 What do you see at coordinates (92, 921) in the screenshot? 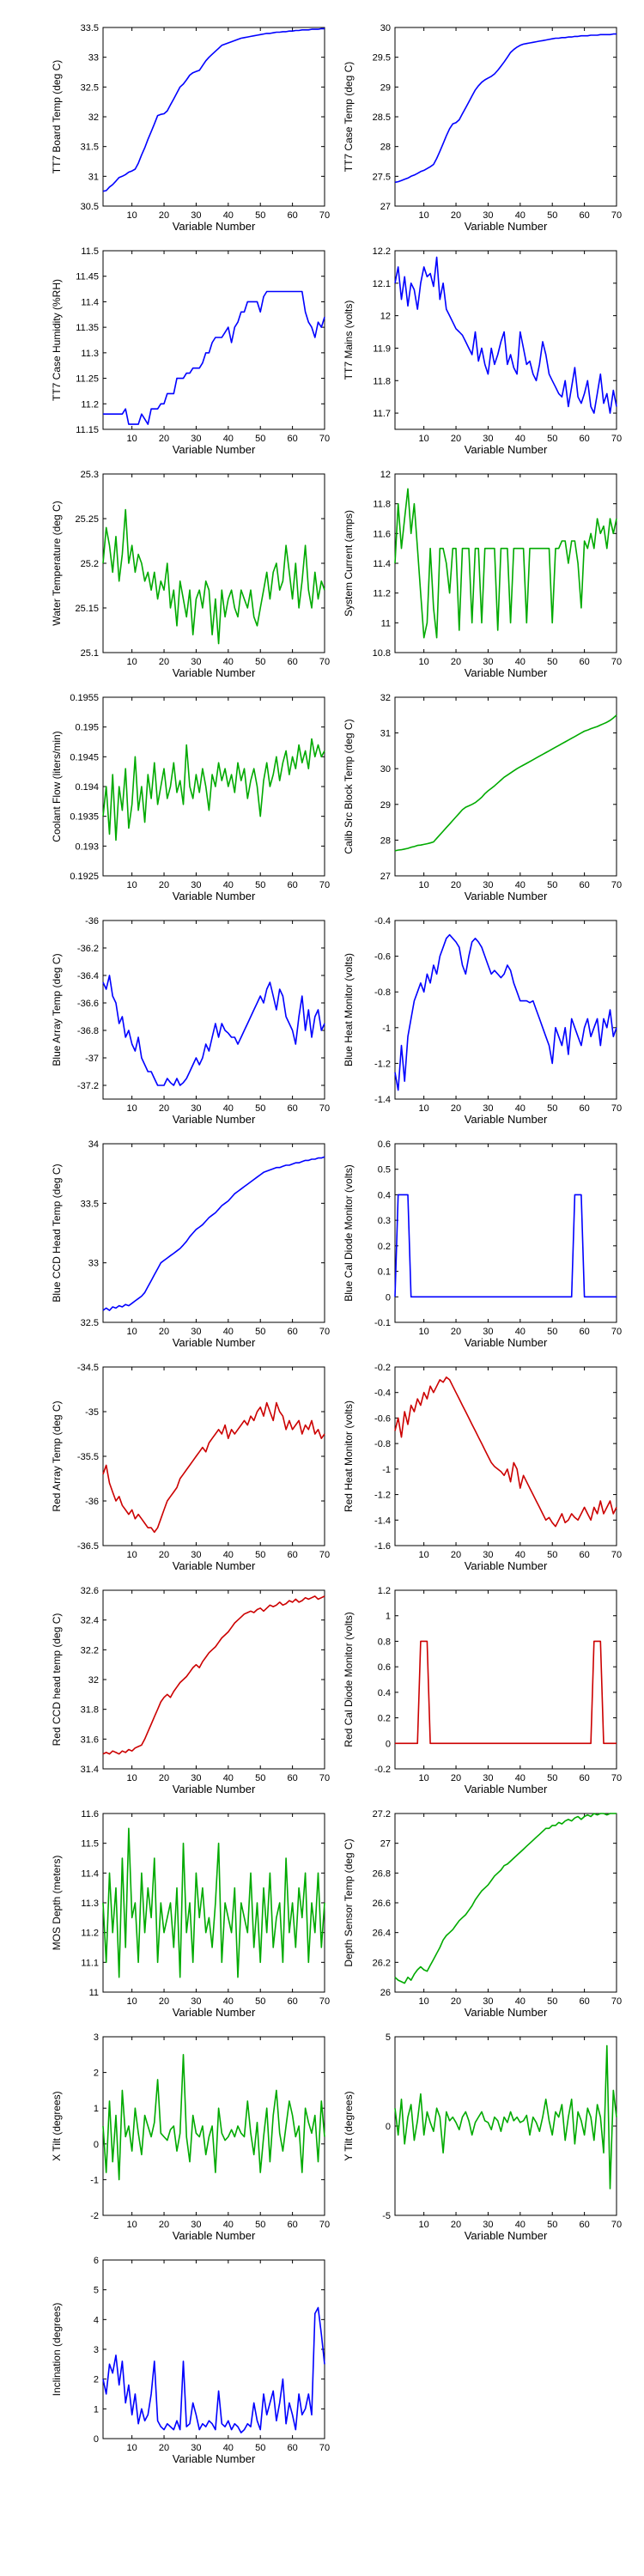
I see `y-tick-label: -36` at bounding box center [92, 921].